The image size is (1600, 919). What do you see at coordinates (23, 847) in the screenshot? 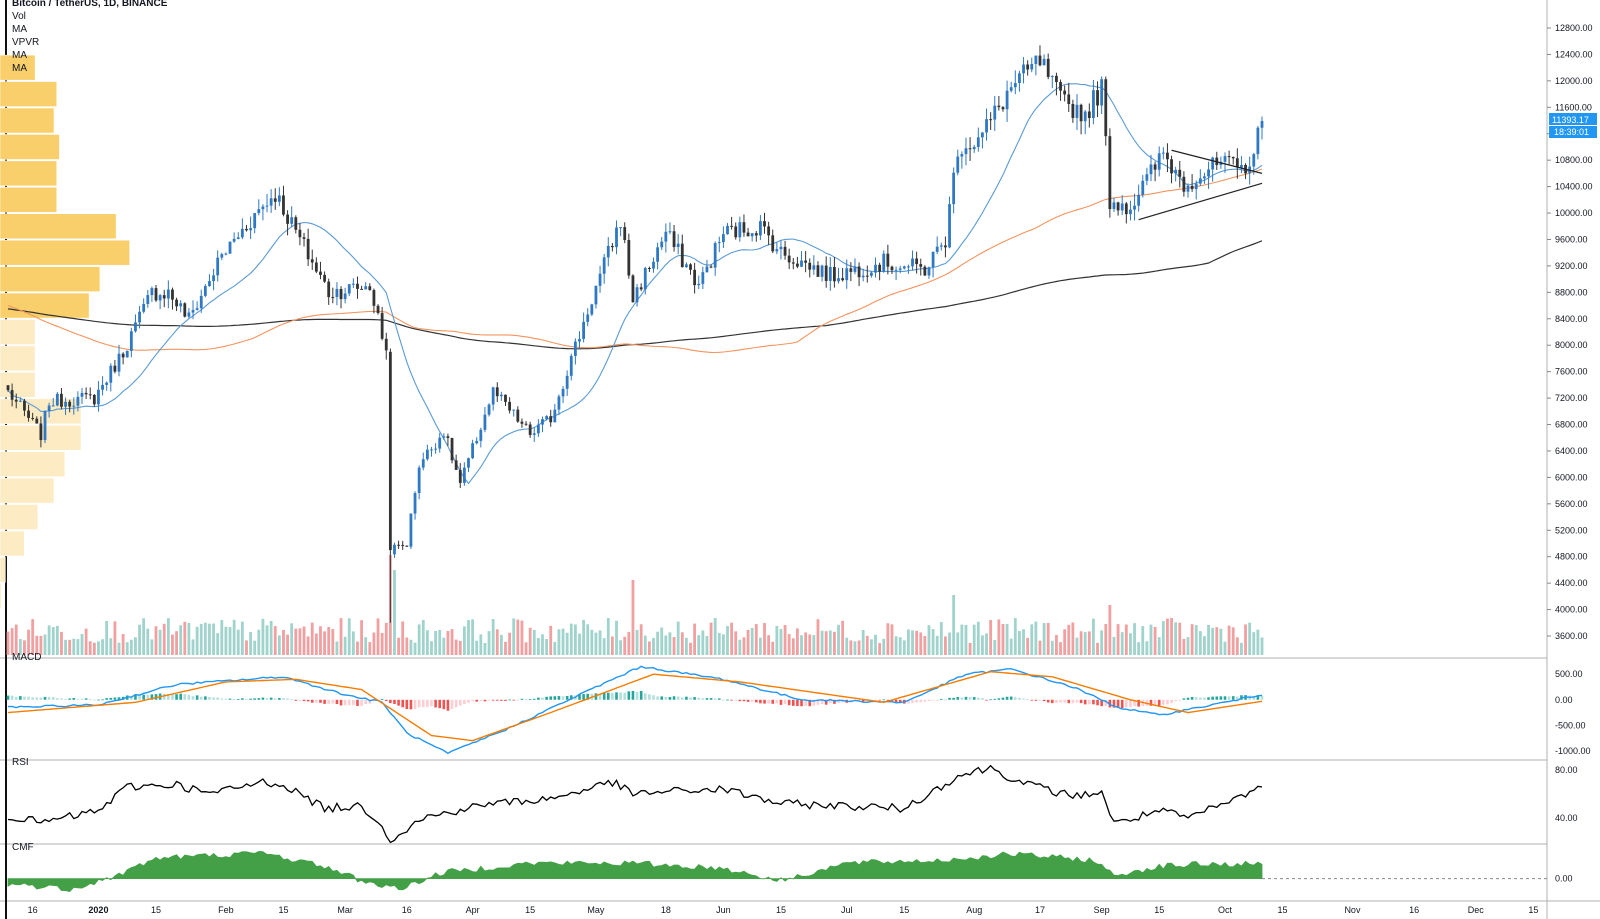
I see `cmf-pane-title: CMF` at bounding box center [23, 847].